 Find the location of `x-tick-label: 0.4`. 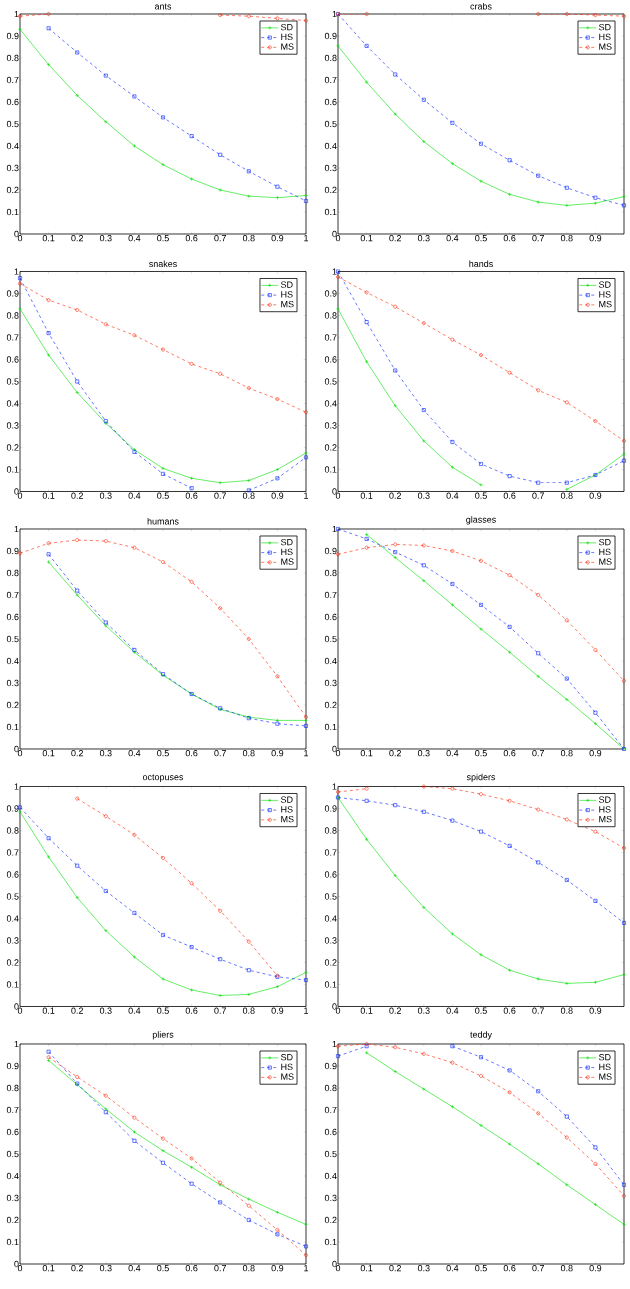

x-tick-label: 0.4 is located at coordinates (452, 753).